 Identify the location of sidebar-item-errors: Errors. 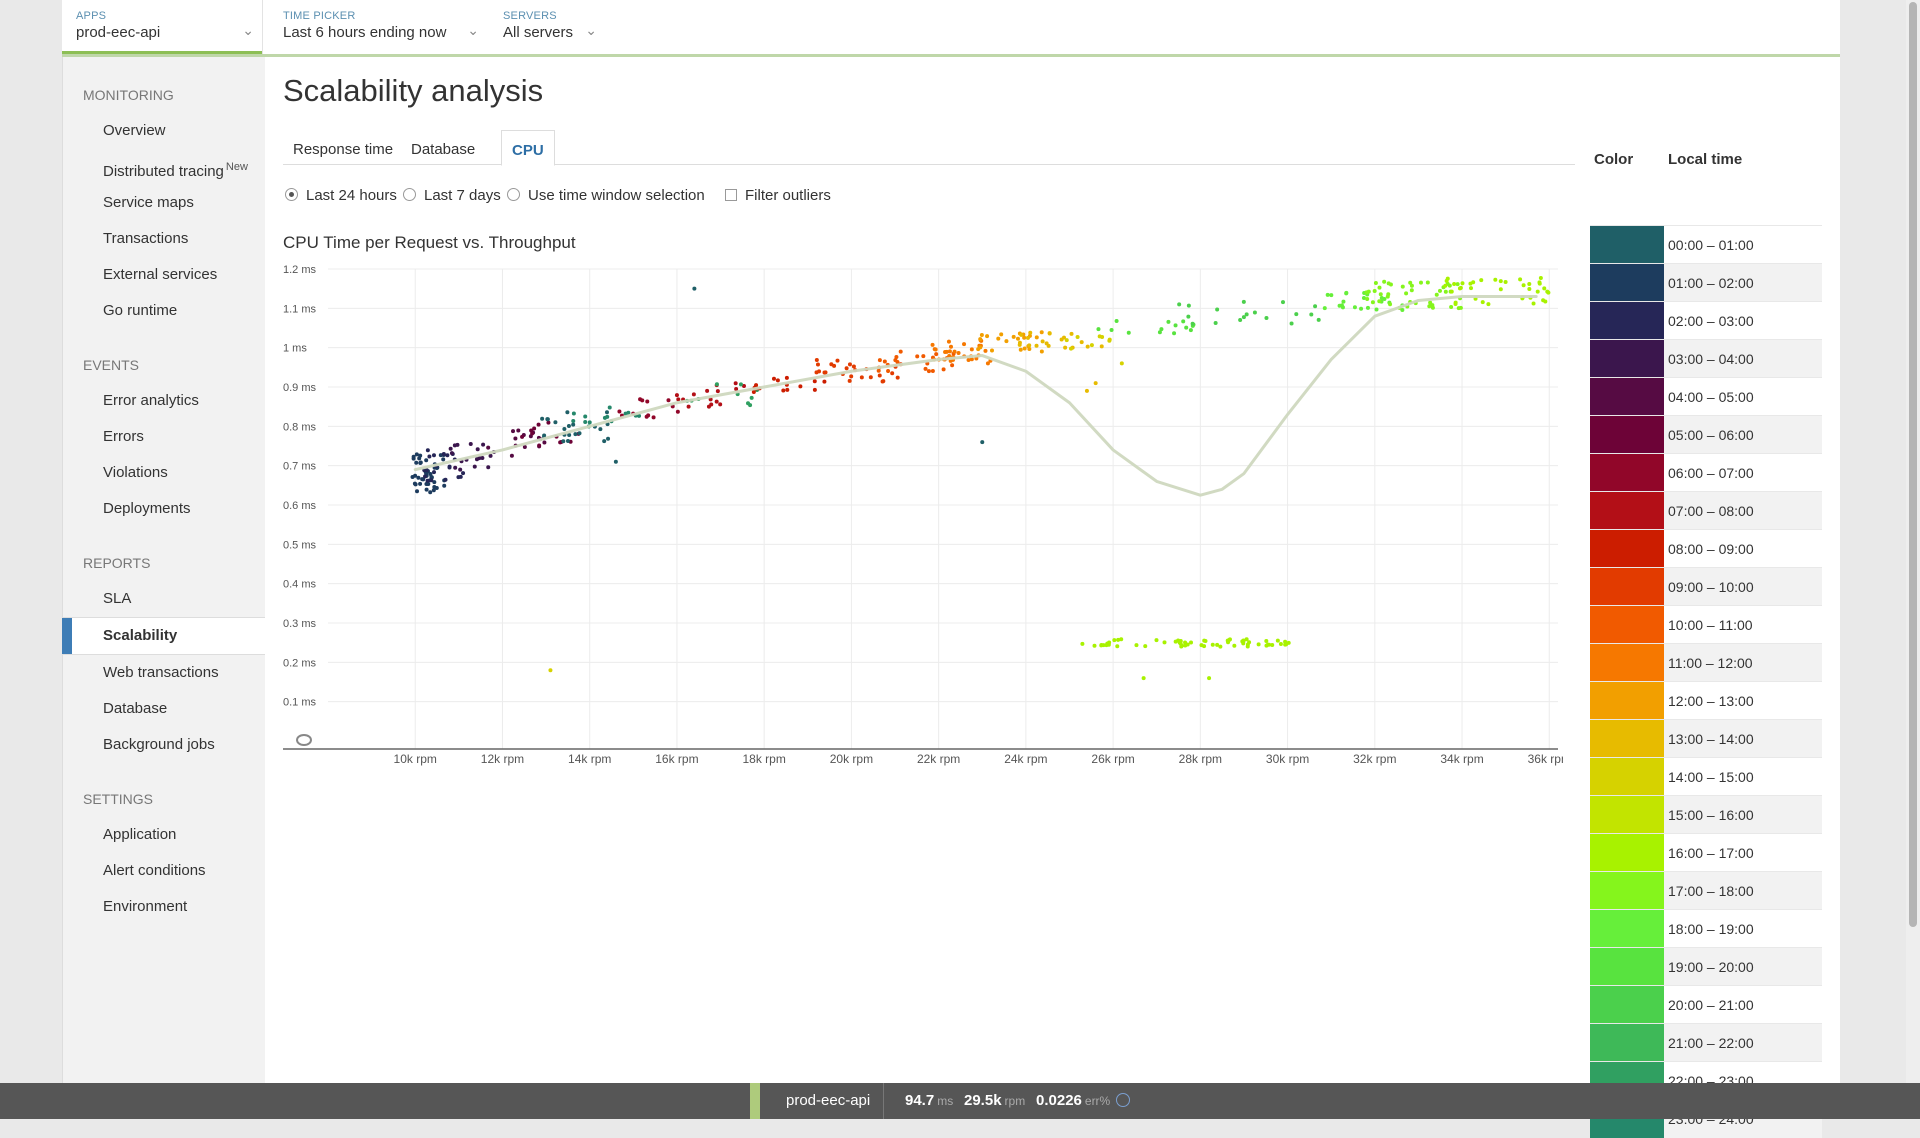
(123, 436).